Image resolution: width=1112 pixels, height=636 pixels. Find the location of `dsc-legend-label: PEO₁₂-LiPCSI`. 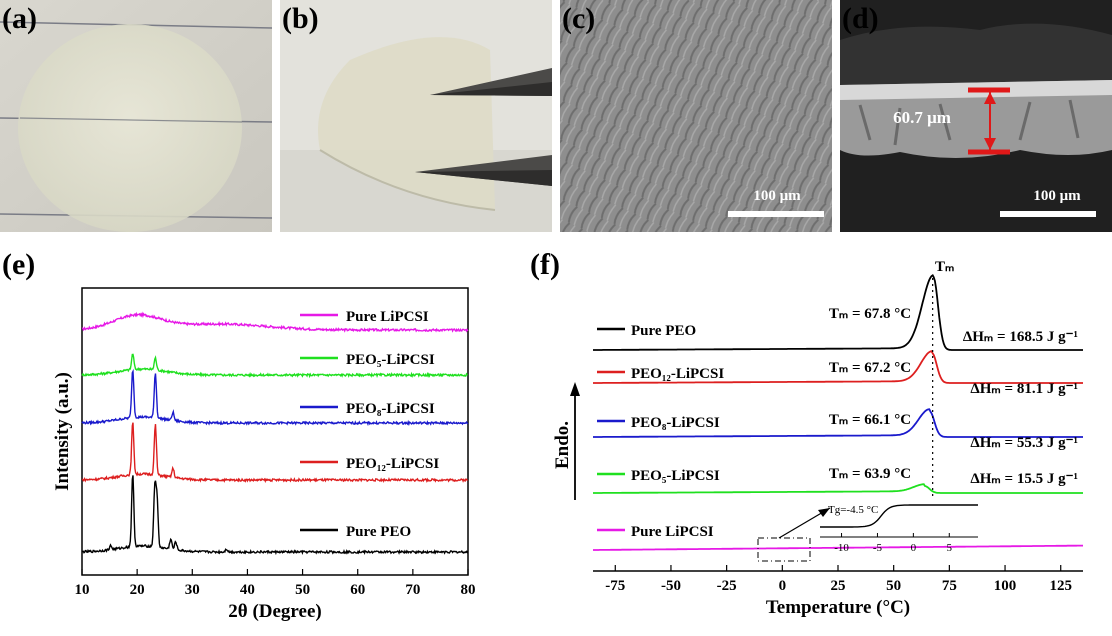

dsc-legend-label: PEO₁₂-LiPCSI is located at coordinates (677, 374).